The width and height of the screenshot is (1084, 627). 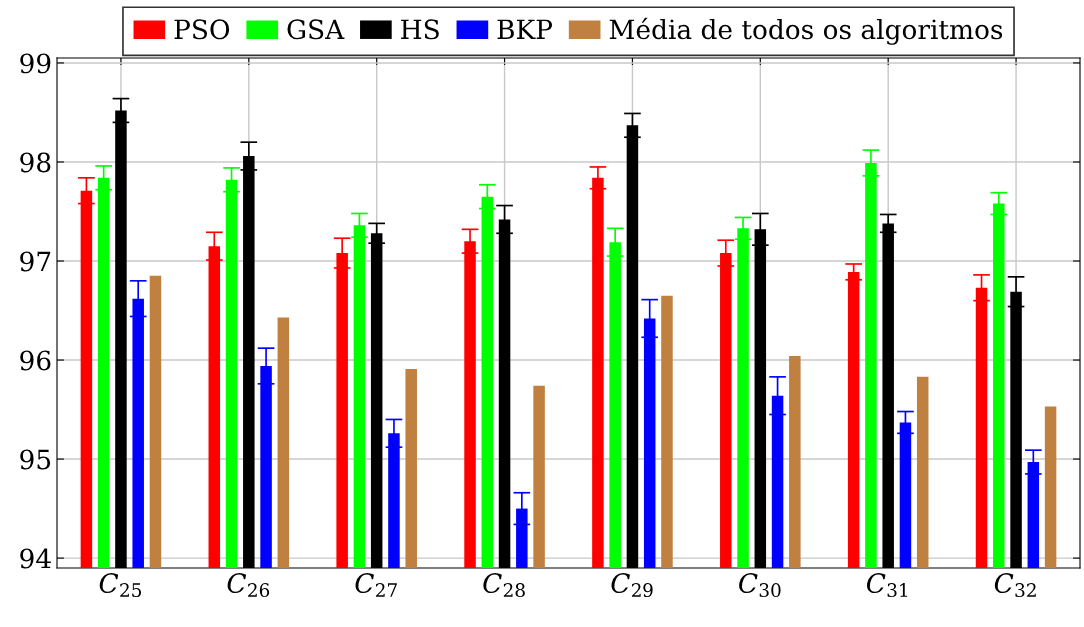 What do you see at coordinates (420, 29) in the screenshot?
I see `legend-label: HS` at bounding box center [420, 29].